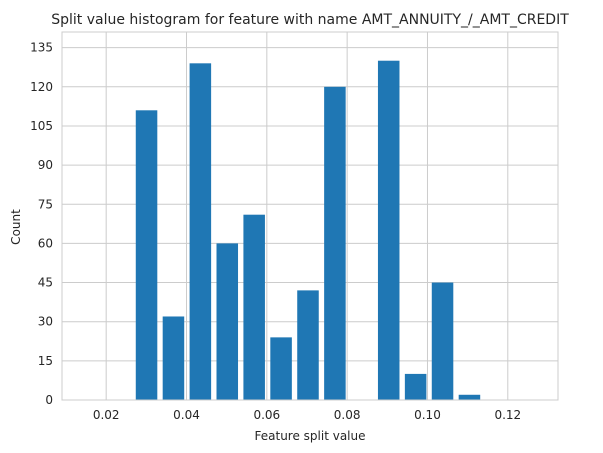 The width and height of the screenshot is (603, 453). What do you see at coordinates (49, 400) in the screenshot?
I see `y-tick-label: 0` at bounding box center [49, 400].